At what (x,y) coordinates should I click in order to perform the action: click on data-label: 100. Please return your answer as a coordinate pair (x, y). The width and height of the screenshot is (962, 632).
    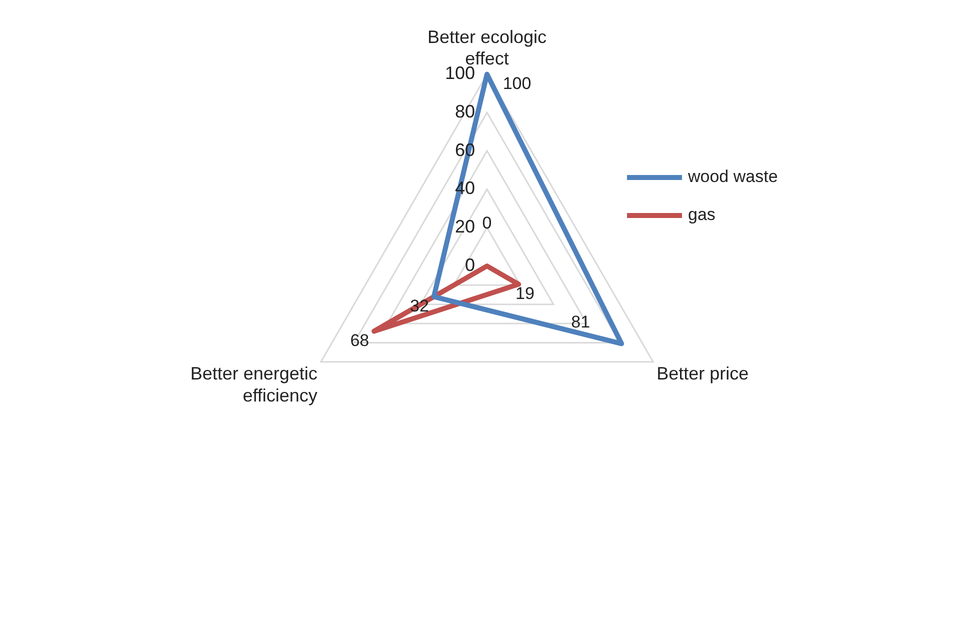
    Looking at the image, I should click on (517, 83).